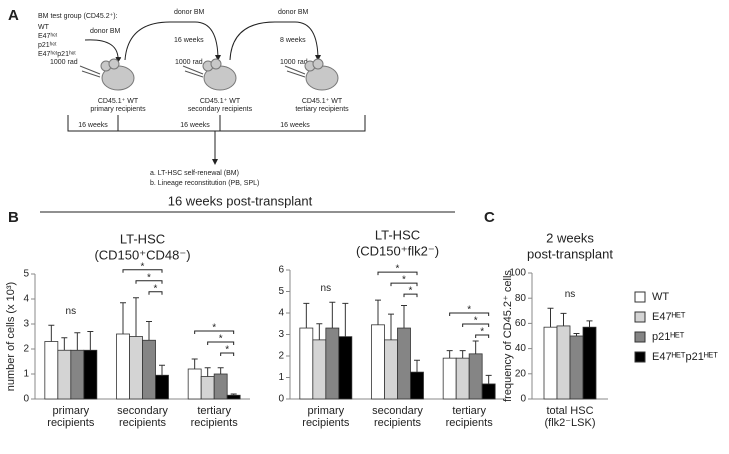  I want to click on group-item: WT, so click(44, 27).